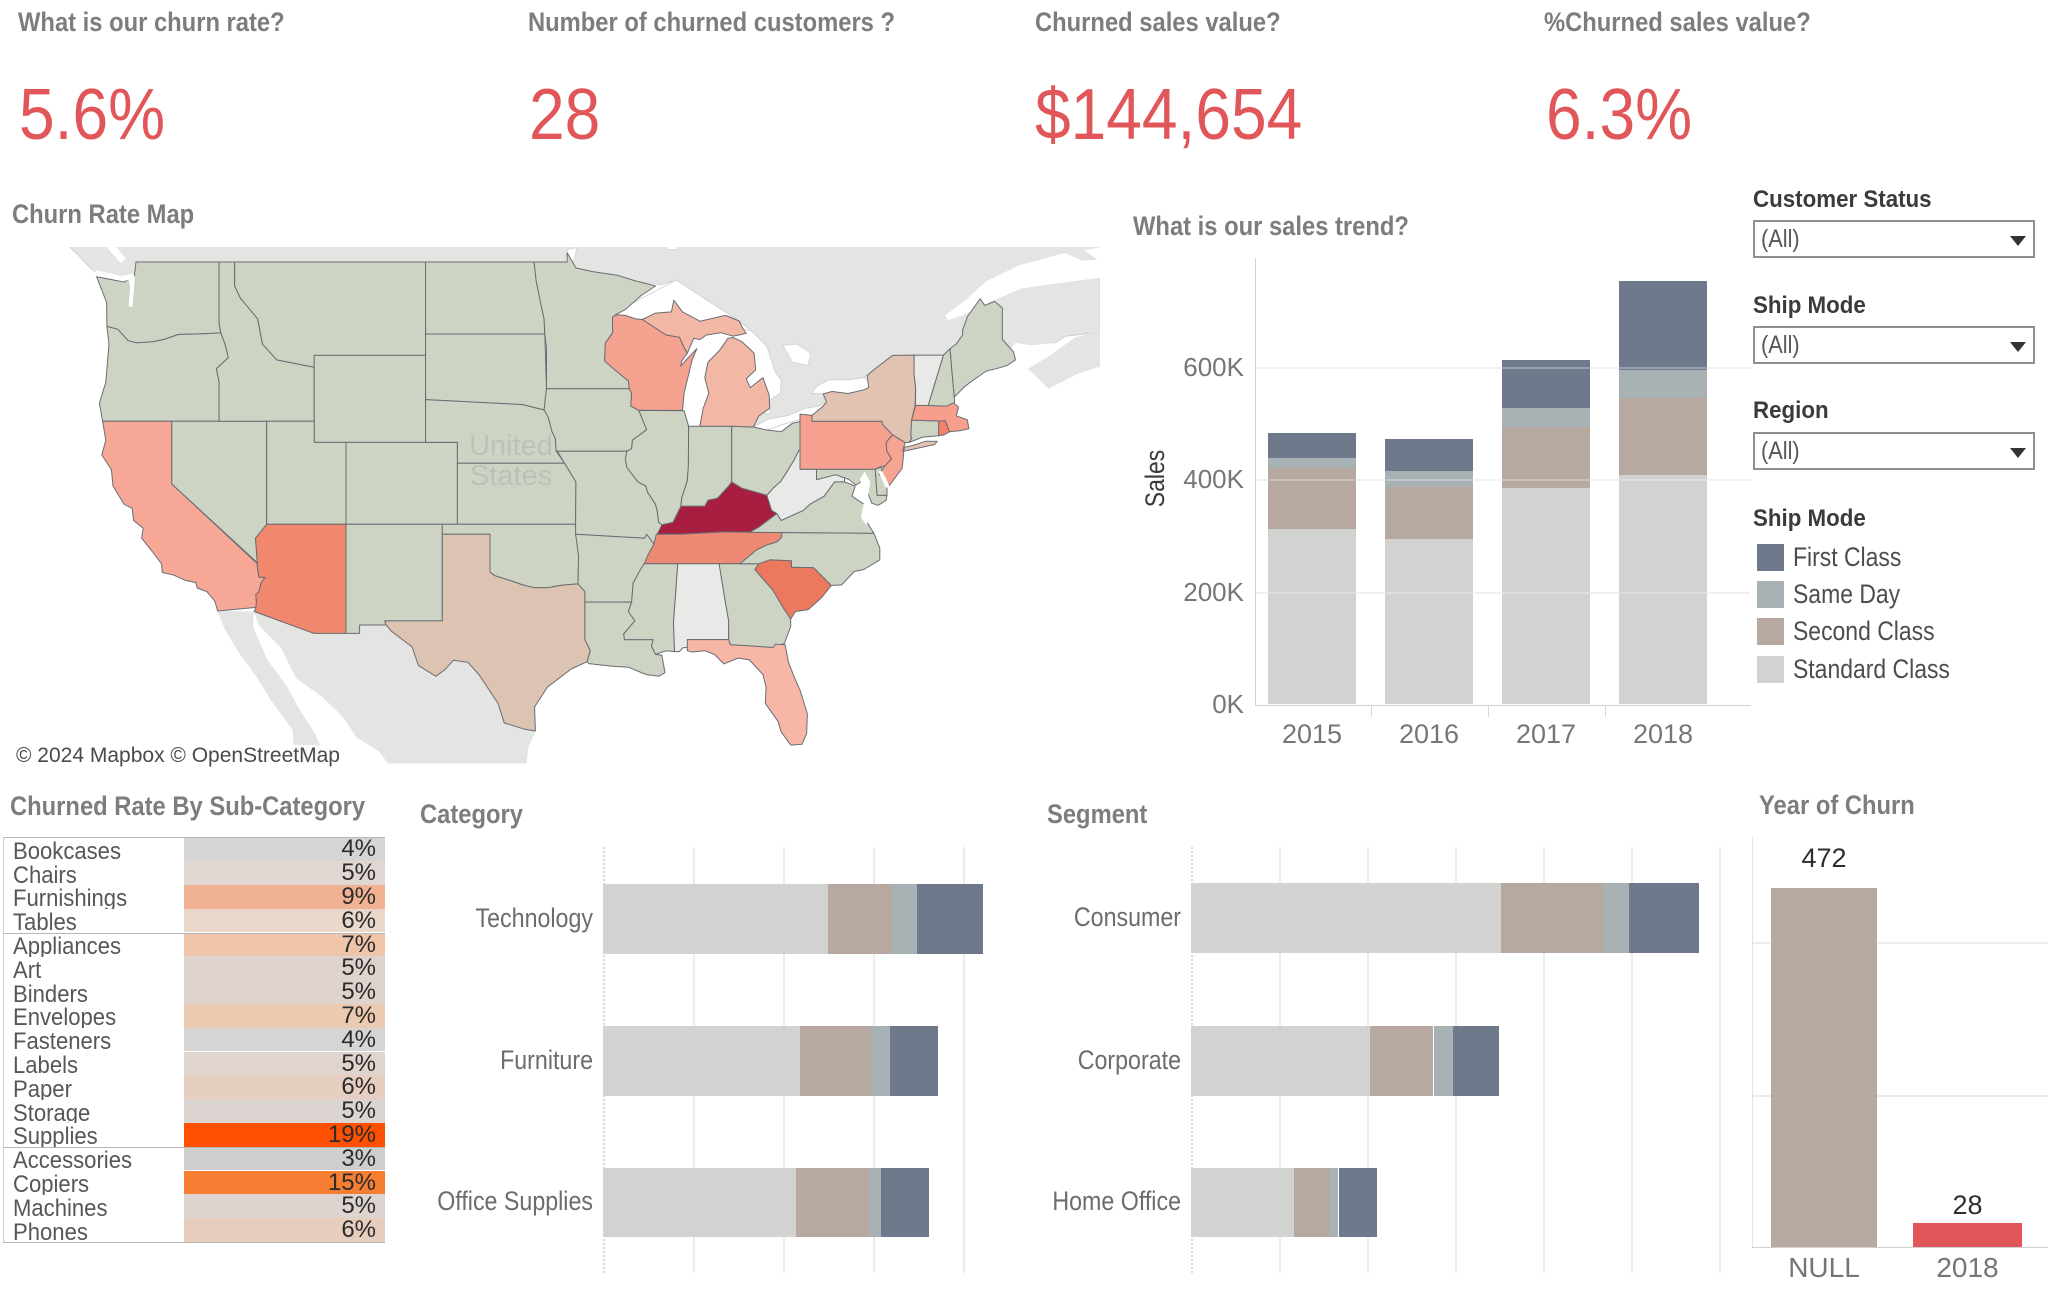 This screenshot has width=2048, height=1291. Describe the element at coordinates (511, 476) in the screenshot. I see `svg-text: States` at that location.